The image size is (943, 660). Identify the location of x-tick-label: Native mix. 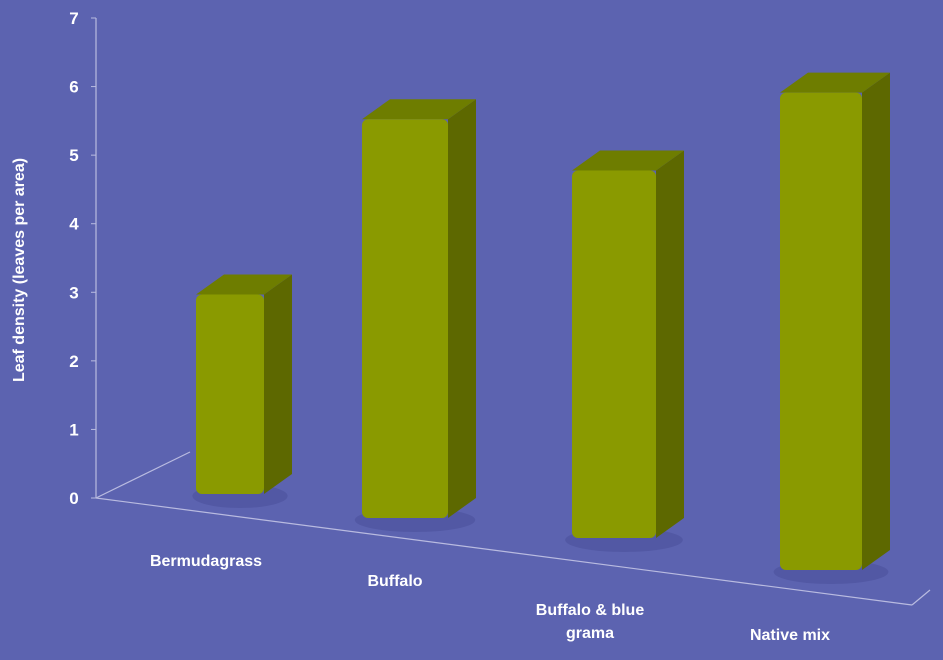
(790, 635).